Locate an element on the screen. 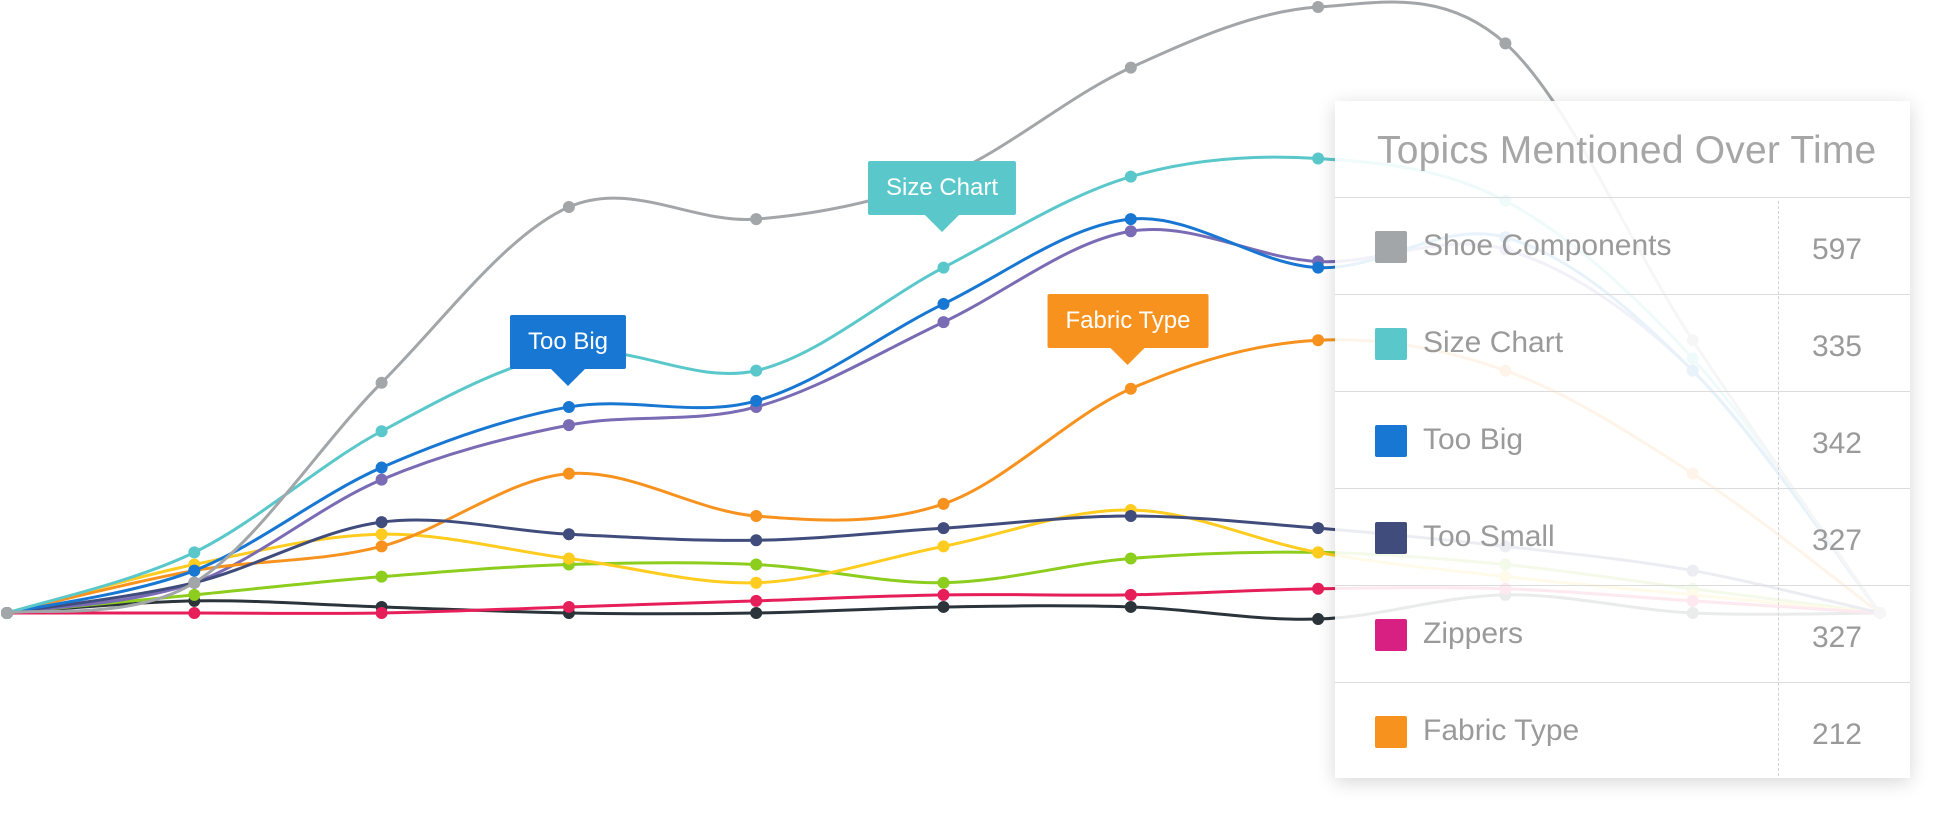  legend-item-zippers: Zippers 327 is located at coordinates (1622, 634).